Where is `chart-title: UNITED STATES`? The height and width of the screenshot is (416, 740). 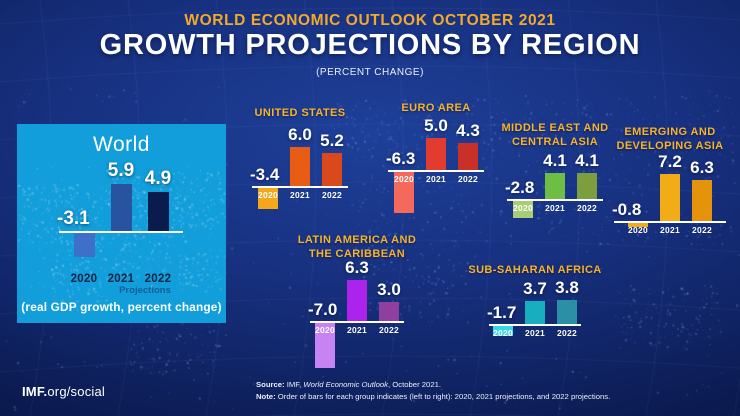 chart-title: UNITED STATES is located at coordinates (300, 114).